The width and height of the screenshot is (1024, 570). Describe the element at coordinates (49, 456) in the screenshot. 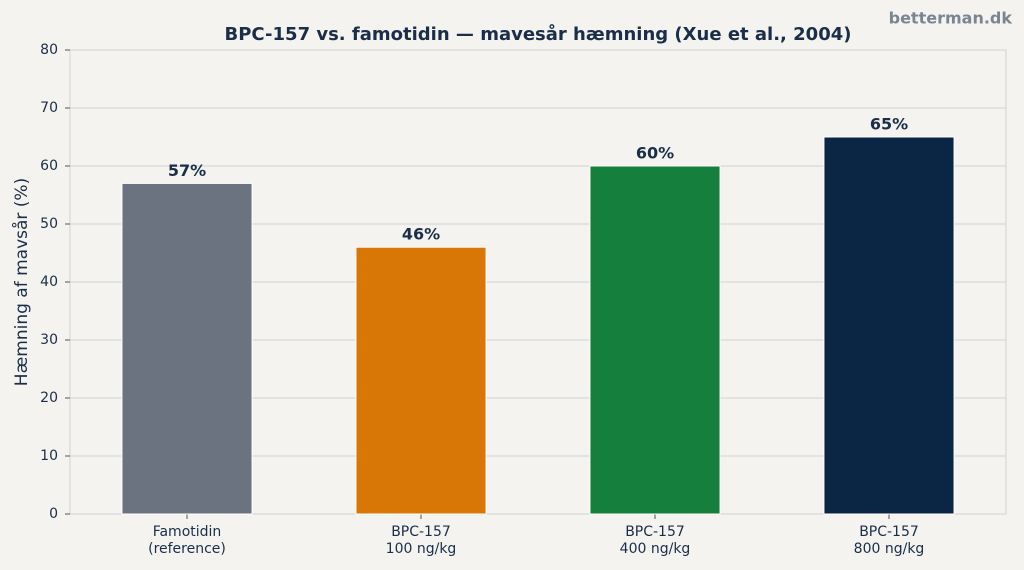

I see `y-tick-label: 10` at that location.